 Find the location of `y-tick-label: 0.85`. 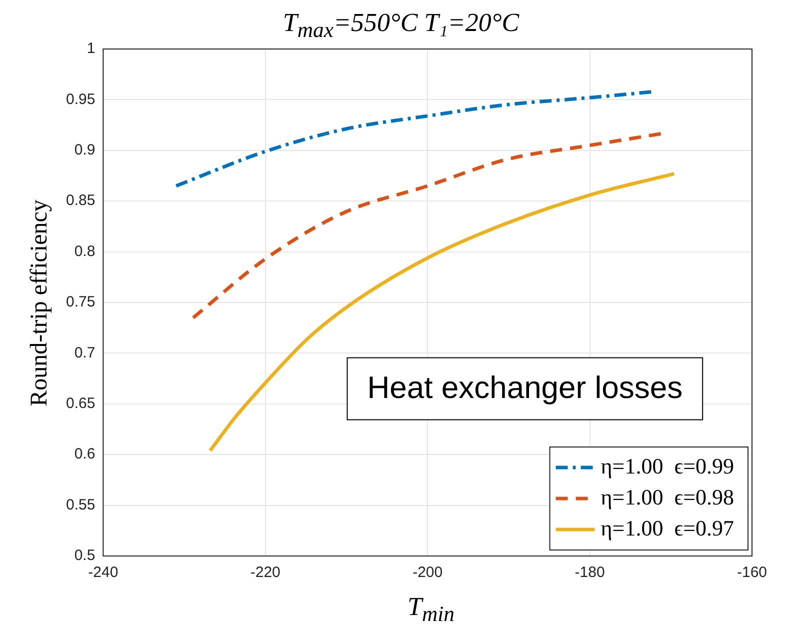

y-tick-label: 0.85 is located at coordinates (81, 201).